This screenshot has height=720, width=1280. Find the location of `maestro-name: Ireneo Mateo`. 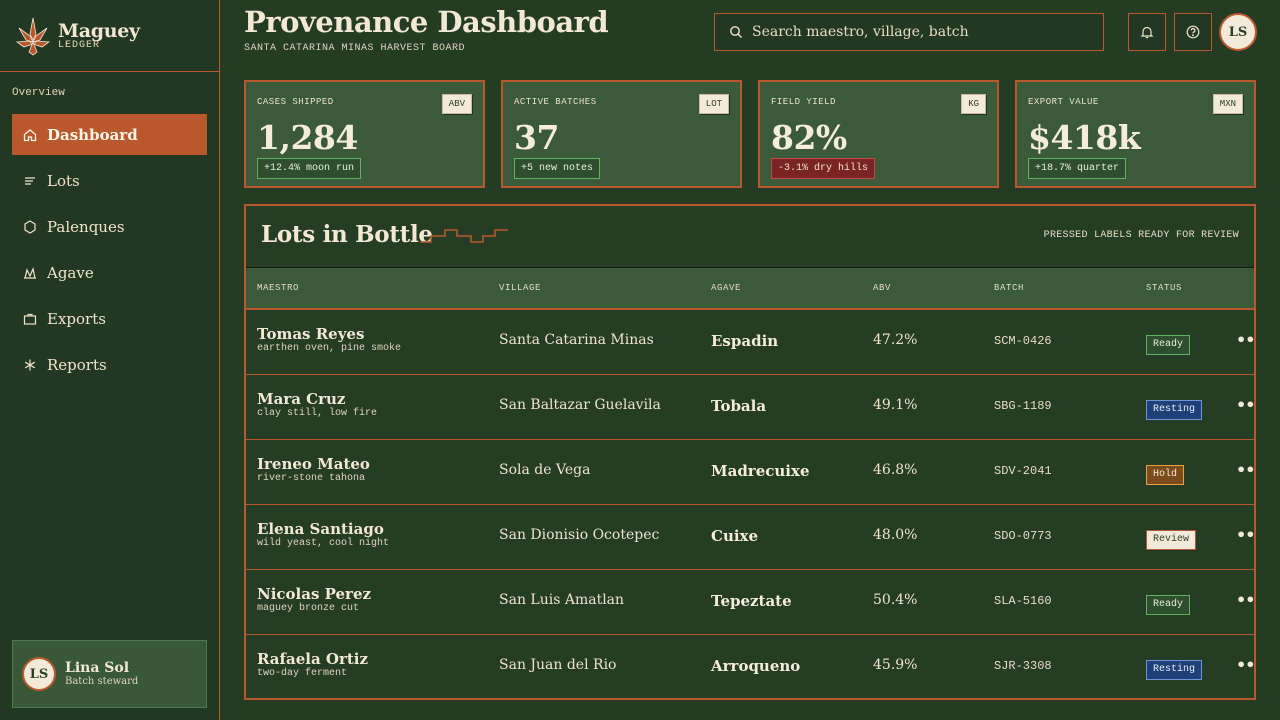

maestro-name: Ireneo Mateo is located at coordinates (313, 464).